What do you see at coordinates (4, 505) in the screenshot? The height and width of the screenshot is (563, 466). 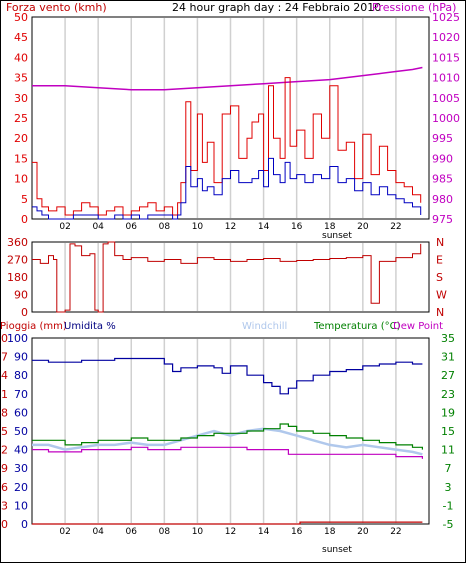 I see `rain-tick-label: 3` at bounding box center [4, 505].